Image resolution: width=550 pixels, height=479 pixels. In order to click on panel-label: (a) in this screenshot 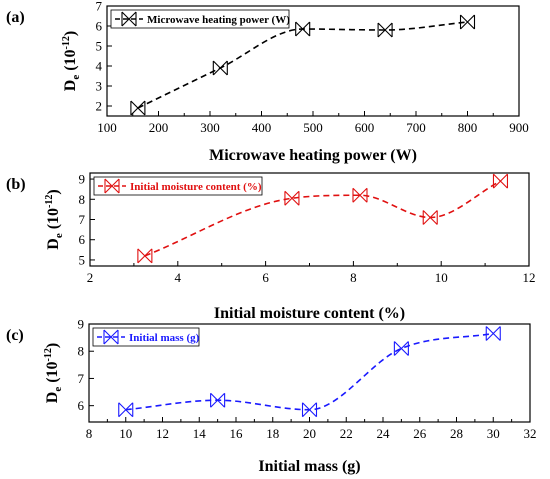, I will do `click(15, 17)`.